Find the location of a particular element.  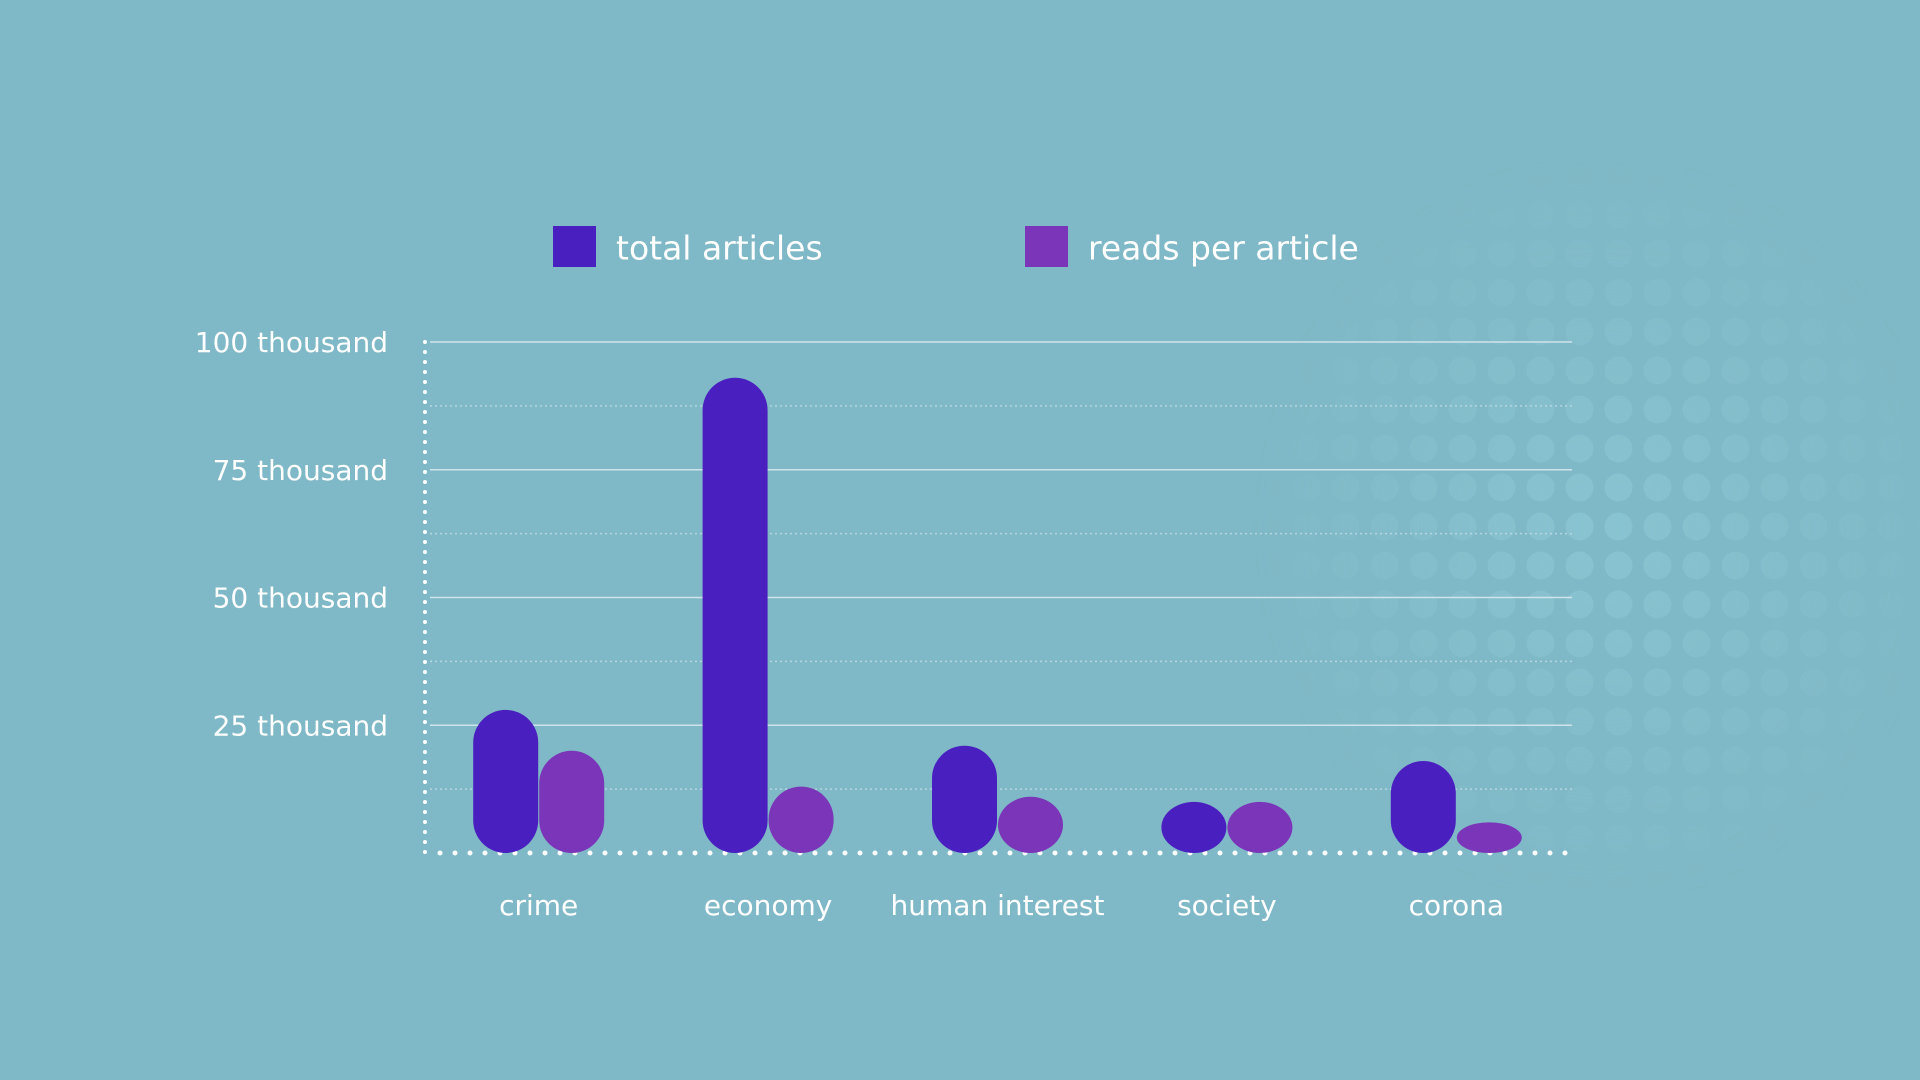

y-tick-label: 25 thousand is located at coordinates (300, 725).